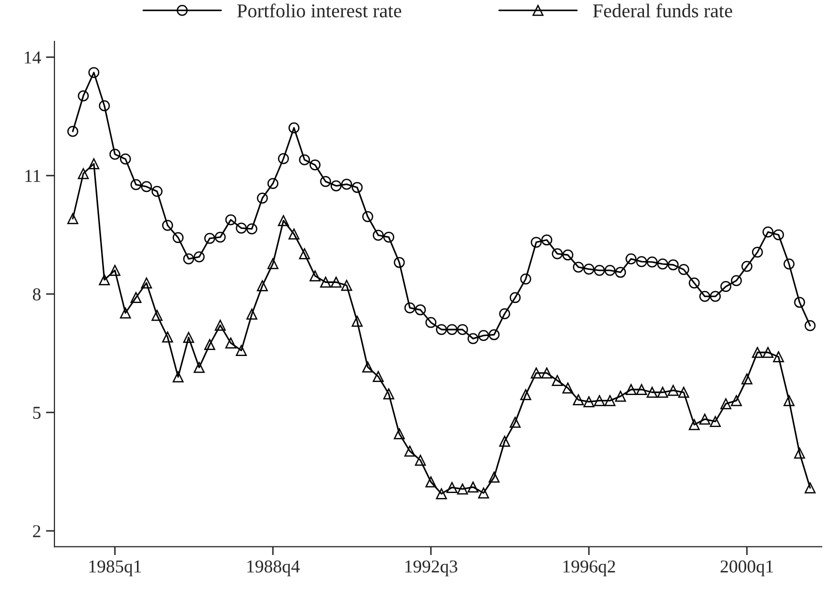 The width and height of the screenshot is (825, 591). I want to click on x-tick-label: 2000q1, so click(746, 568).